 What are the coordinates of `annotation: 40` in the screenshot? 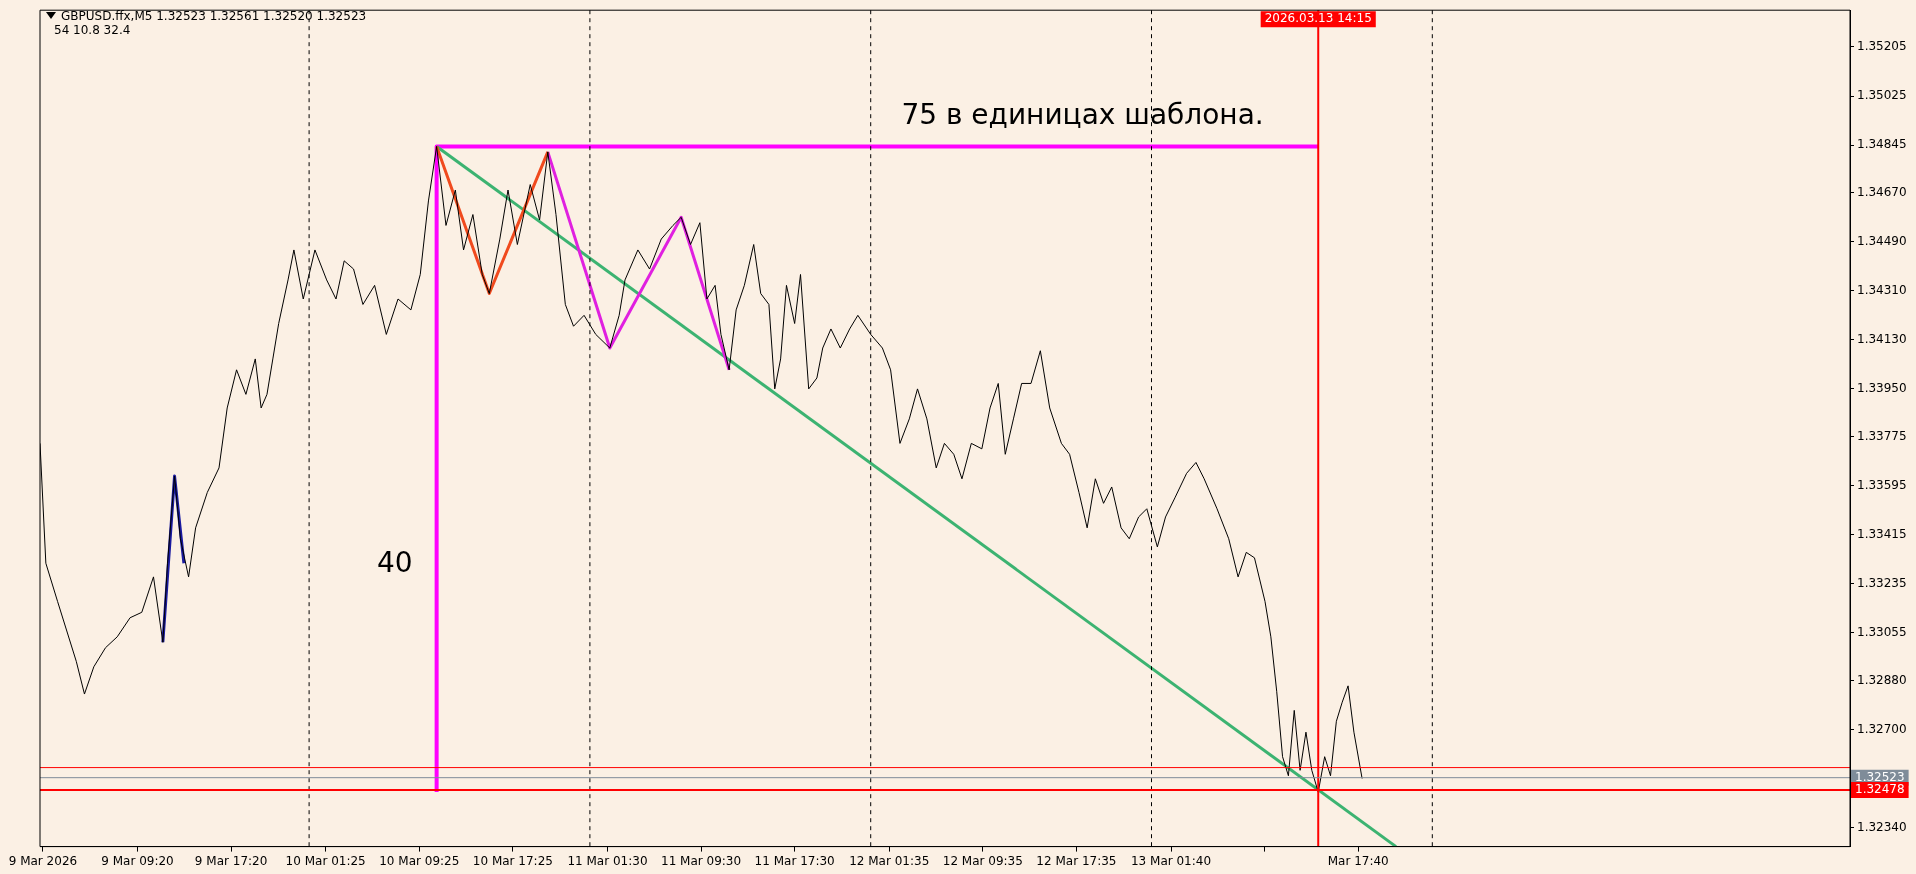 It's located at (394, 563).